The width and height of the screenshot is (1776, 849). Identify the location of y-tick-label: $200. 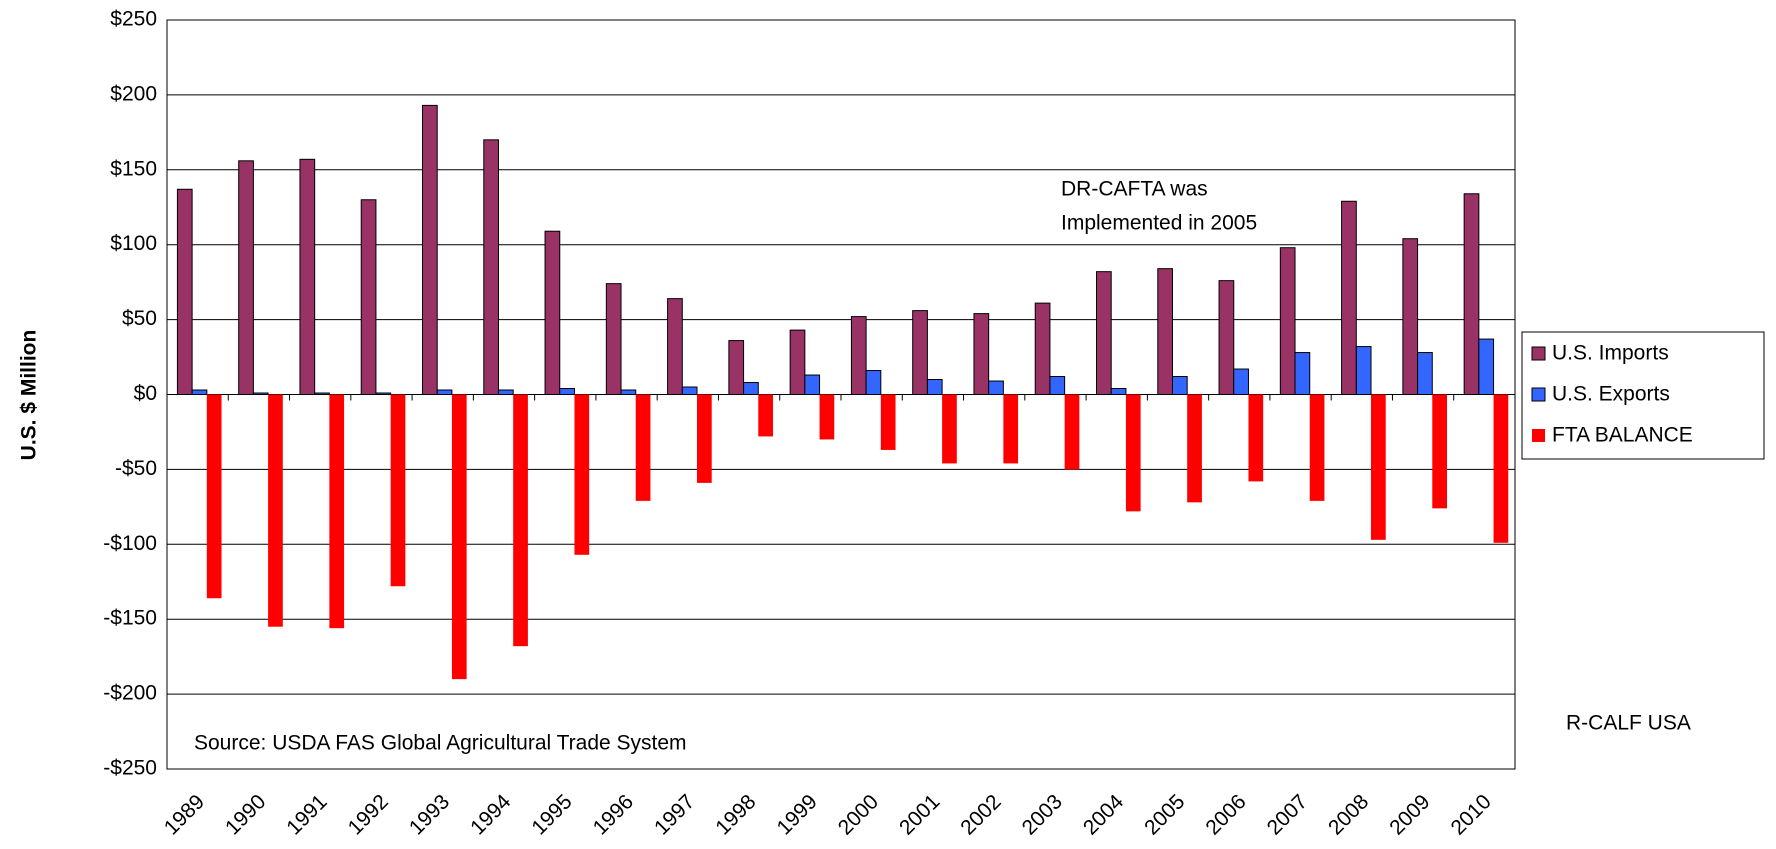
(133, 93).